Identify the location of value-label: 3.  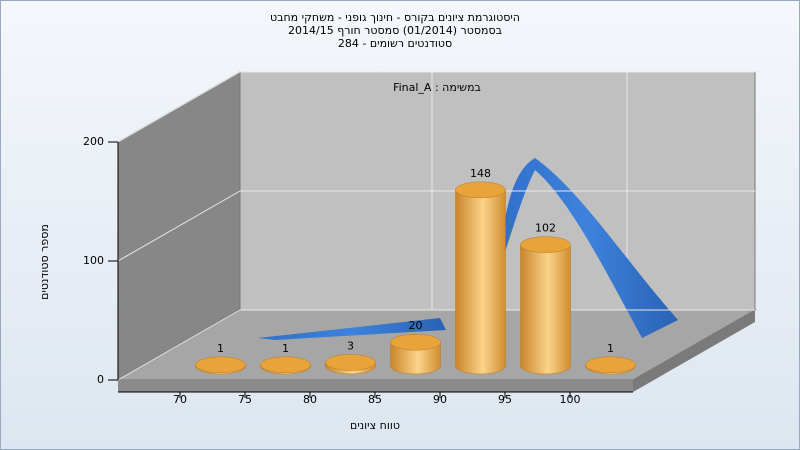
(350, 345).